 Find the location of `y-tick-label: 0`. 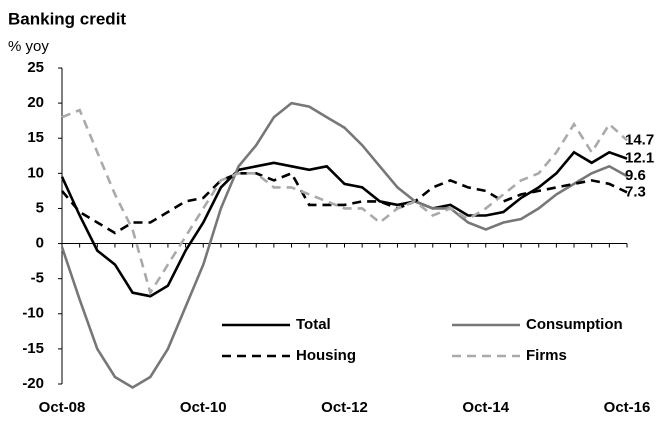

y-tick-label: 0 is located at coordinates (40, 243).